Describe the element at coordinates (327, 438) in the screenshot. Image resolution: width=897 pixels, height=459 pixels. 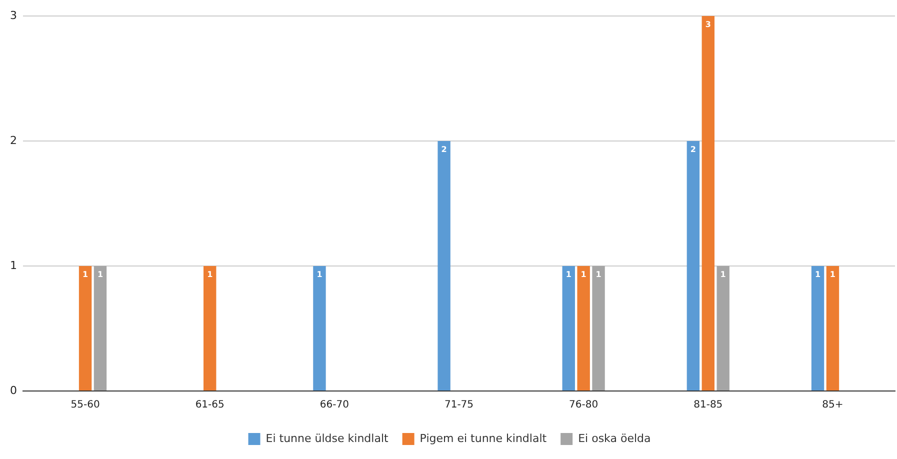
I see `legend-label: Ei tunne üldse kindlalt` at that location.